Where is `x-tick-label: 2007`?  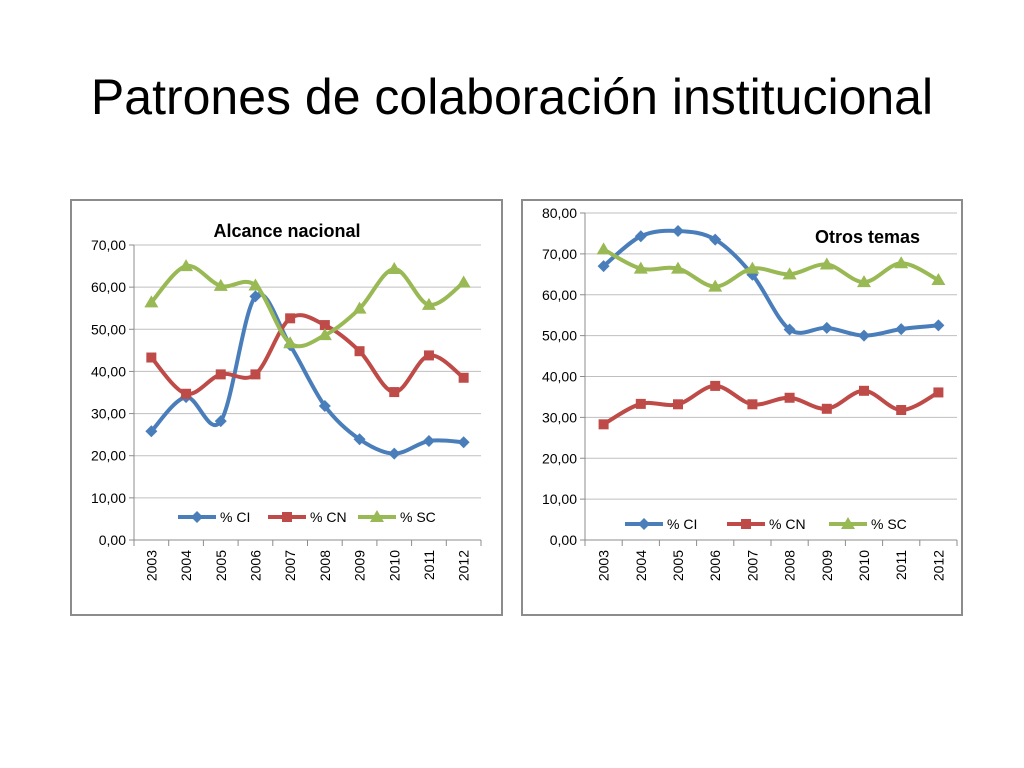
x-tick-label: 2007 is located at coordinates (290, 565).